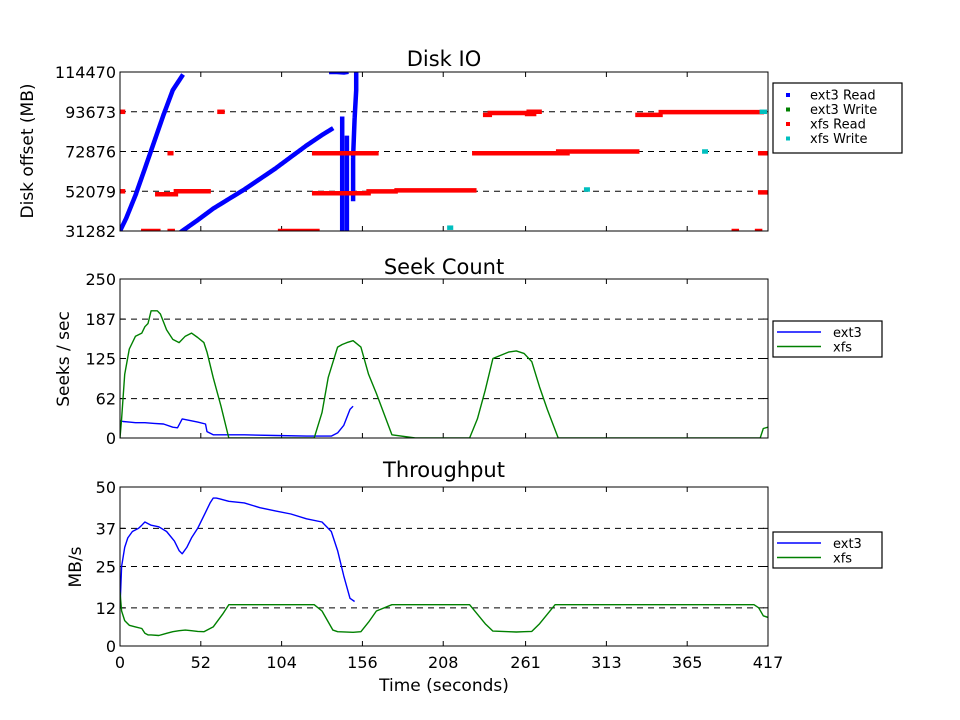 This screenshot has width=960, height=720. Describe the element at coordinates (279, 331) in the screenshot. I see `seek-count-panel: Seek Count Seeks / sec` at that location.